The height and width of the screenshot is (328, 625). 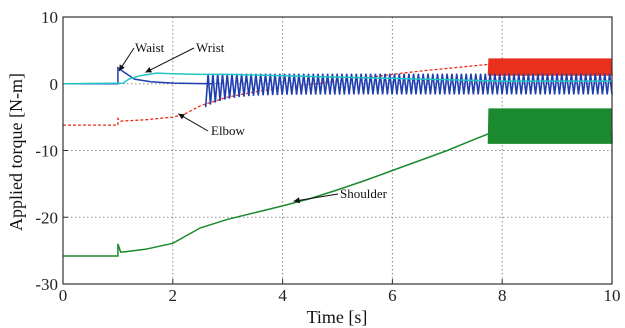 I want to click on y-tick-label: 0, so click(x=54, y=84).